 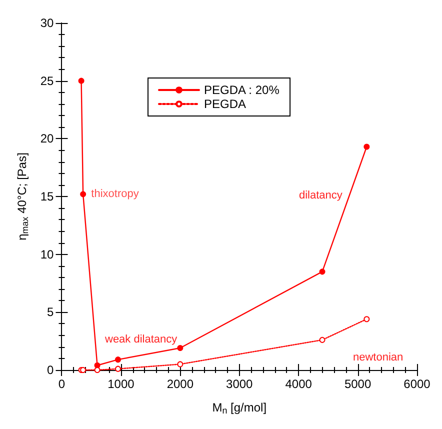 What do you see at coordinates (50, 370) in the screenshot?
I see `y-tick-label: 0` at bounding box center [50, 370].